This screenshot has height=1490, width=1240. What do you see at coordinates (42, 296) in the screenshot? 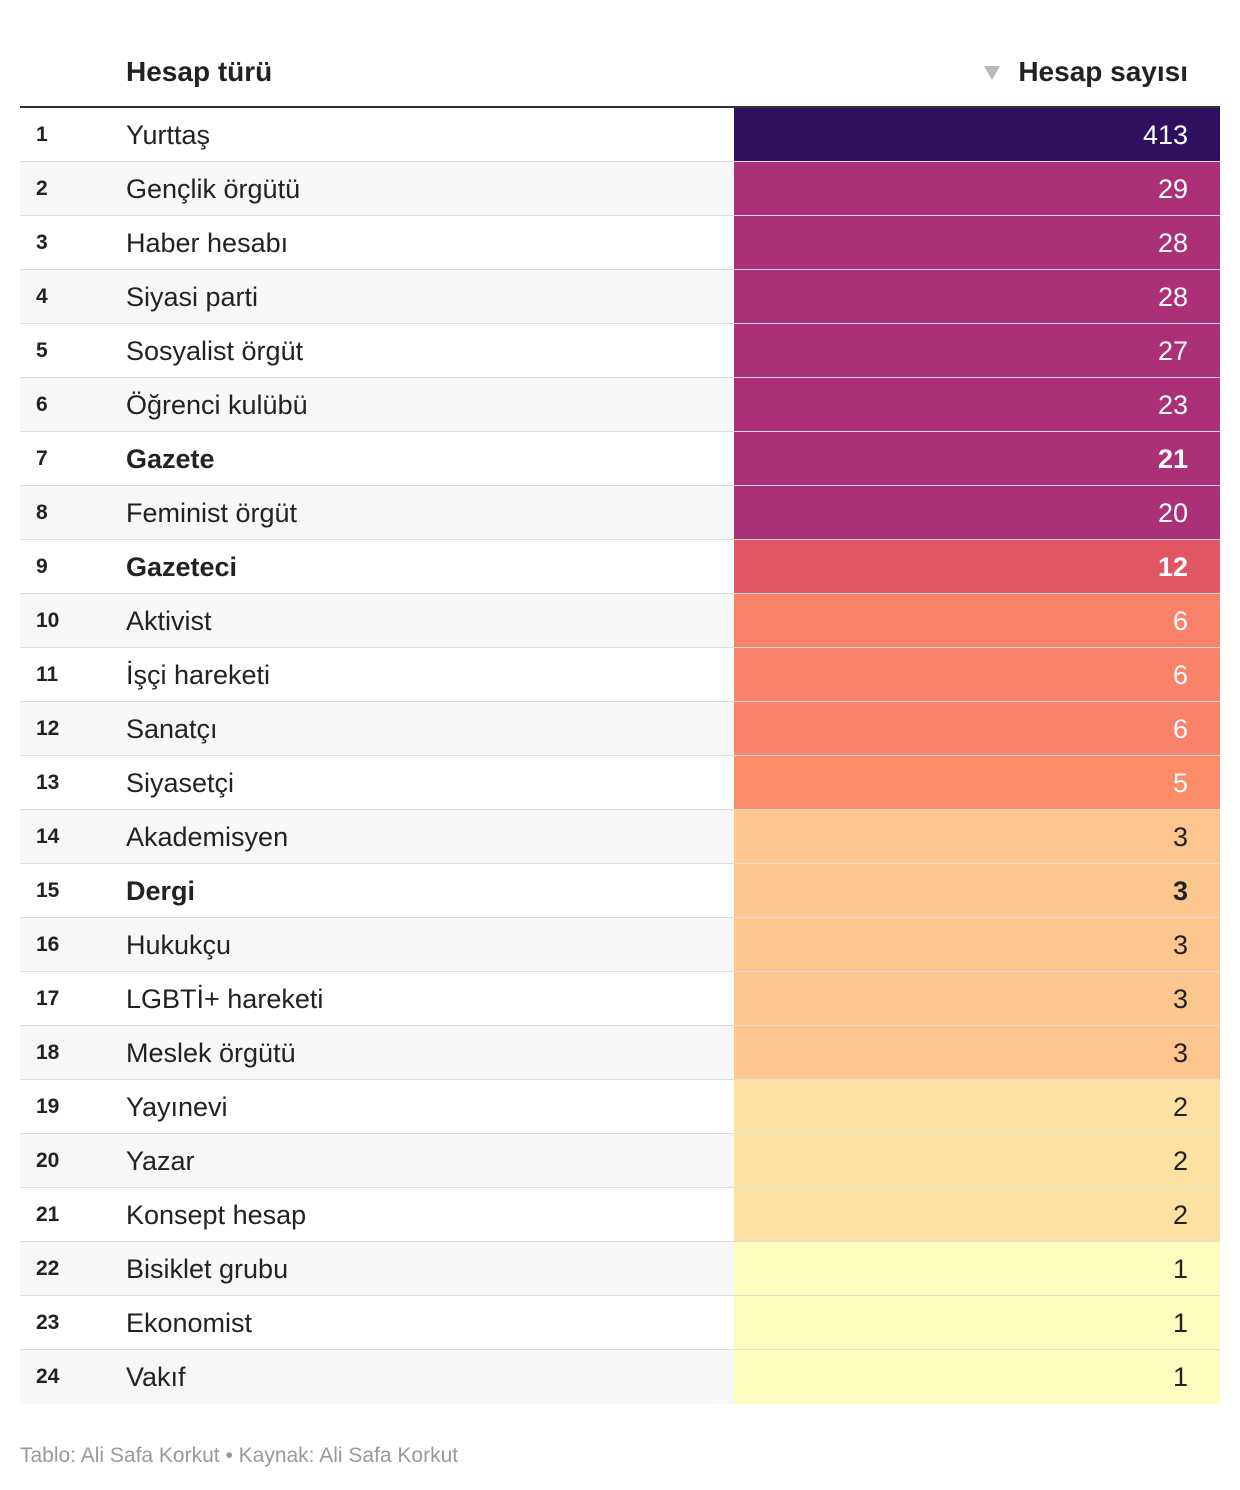
I see `row-rank: 4` at bounding box center [42, 296].